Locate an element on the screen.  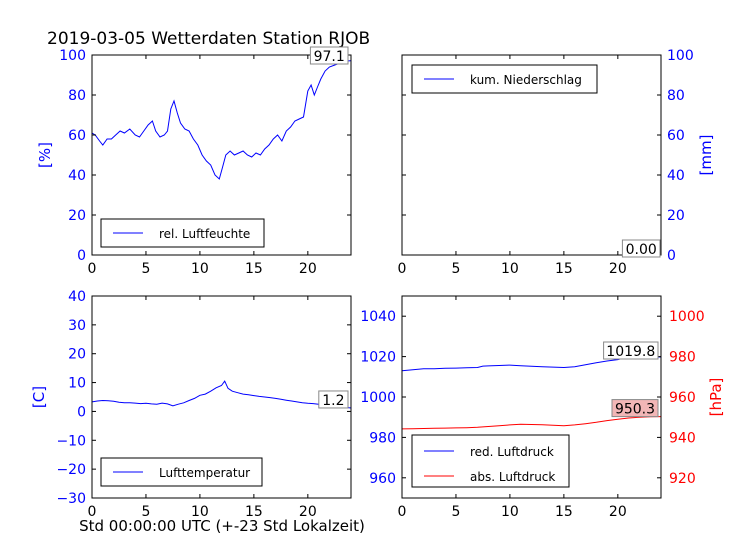
temperature-frame is located at coordinates (221, 397).